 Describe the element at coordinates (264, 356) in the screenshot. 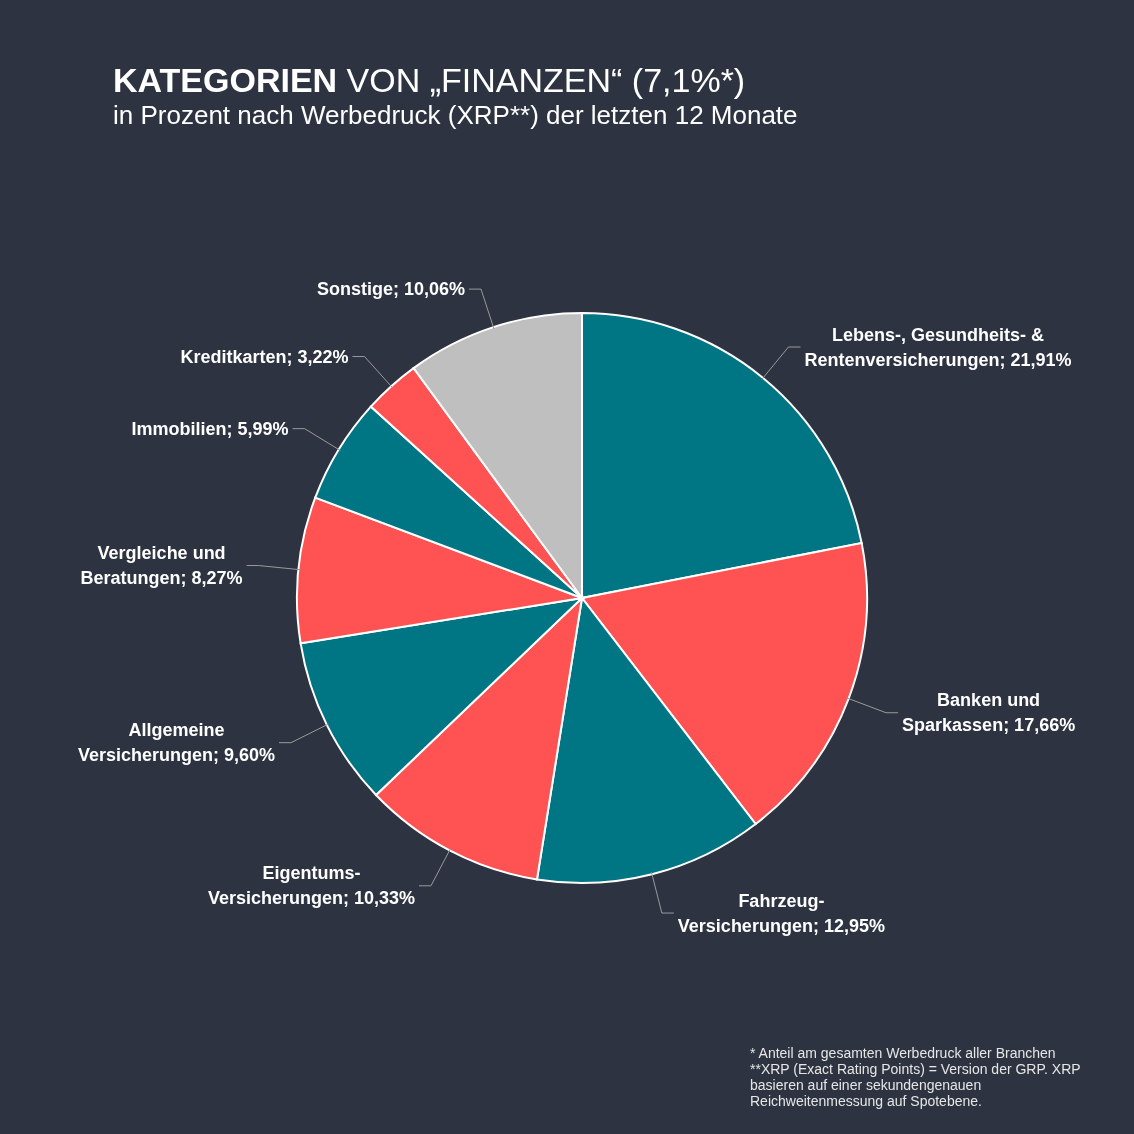

I see `slice-label: Kreditkarten; 3,22%` at that location.